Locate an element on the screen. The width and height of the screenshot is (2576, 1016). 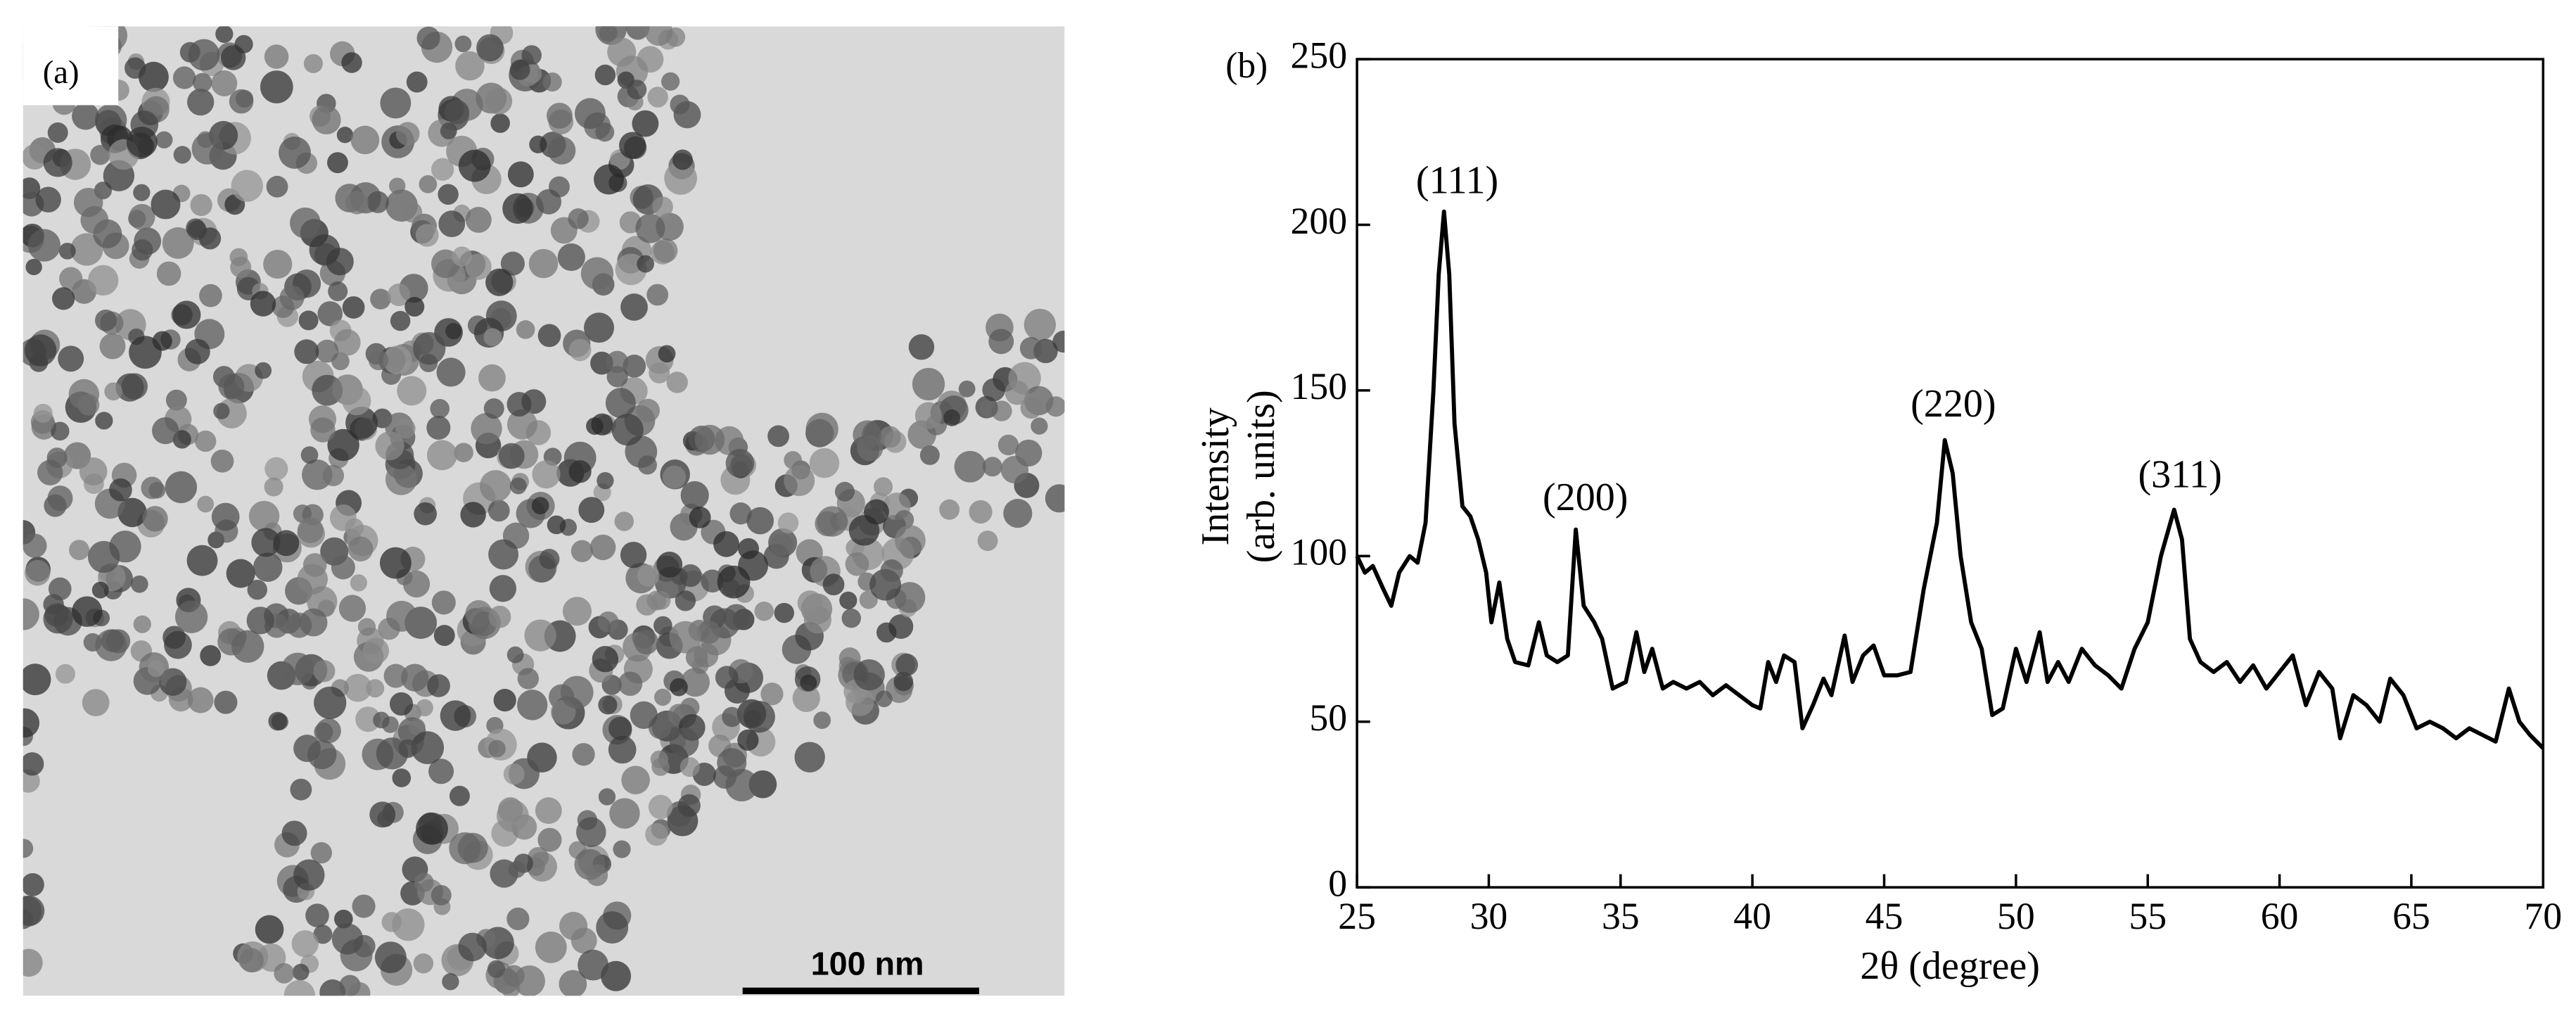
y-axis-label: (arb. units) is located at coordinates (1261, 477).